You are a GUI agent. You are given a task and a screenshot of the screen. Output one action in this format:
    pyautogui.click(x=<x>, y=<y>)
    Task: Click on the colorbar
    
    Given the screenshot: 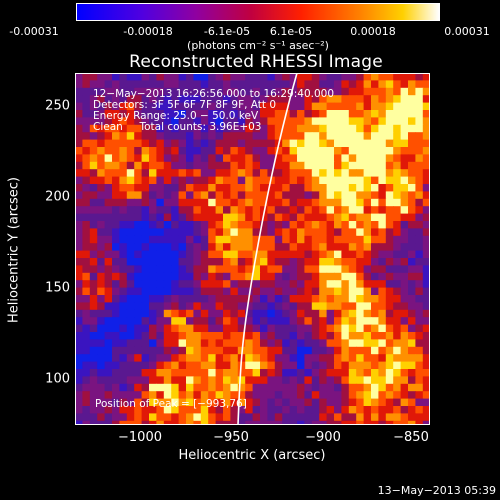 What is the action you would take?
    pyautogui.click(x=258, y=12)
    